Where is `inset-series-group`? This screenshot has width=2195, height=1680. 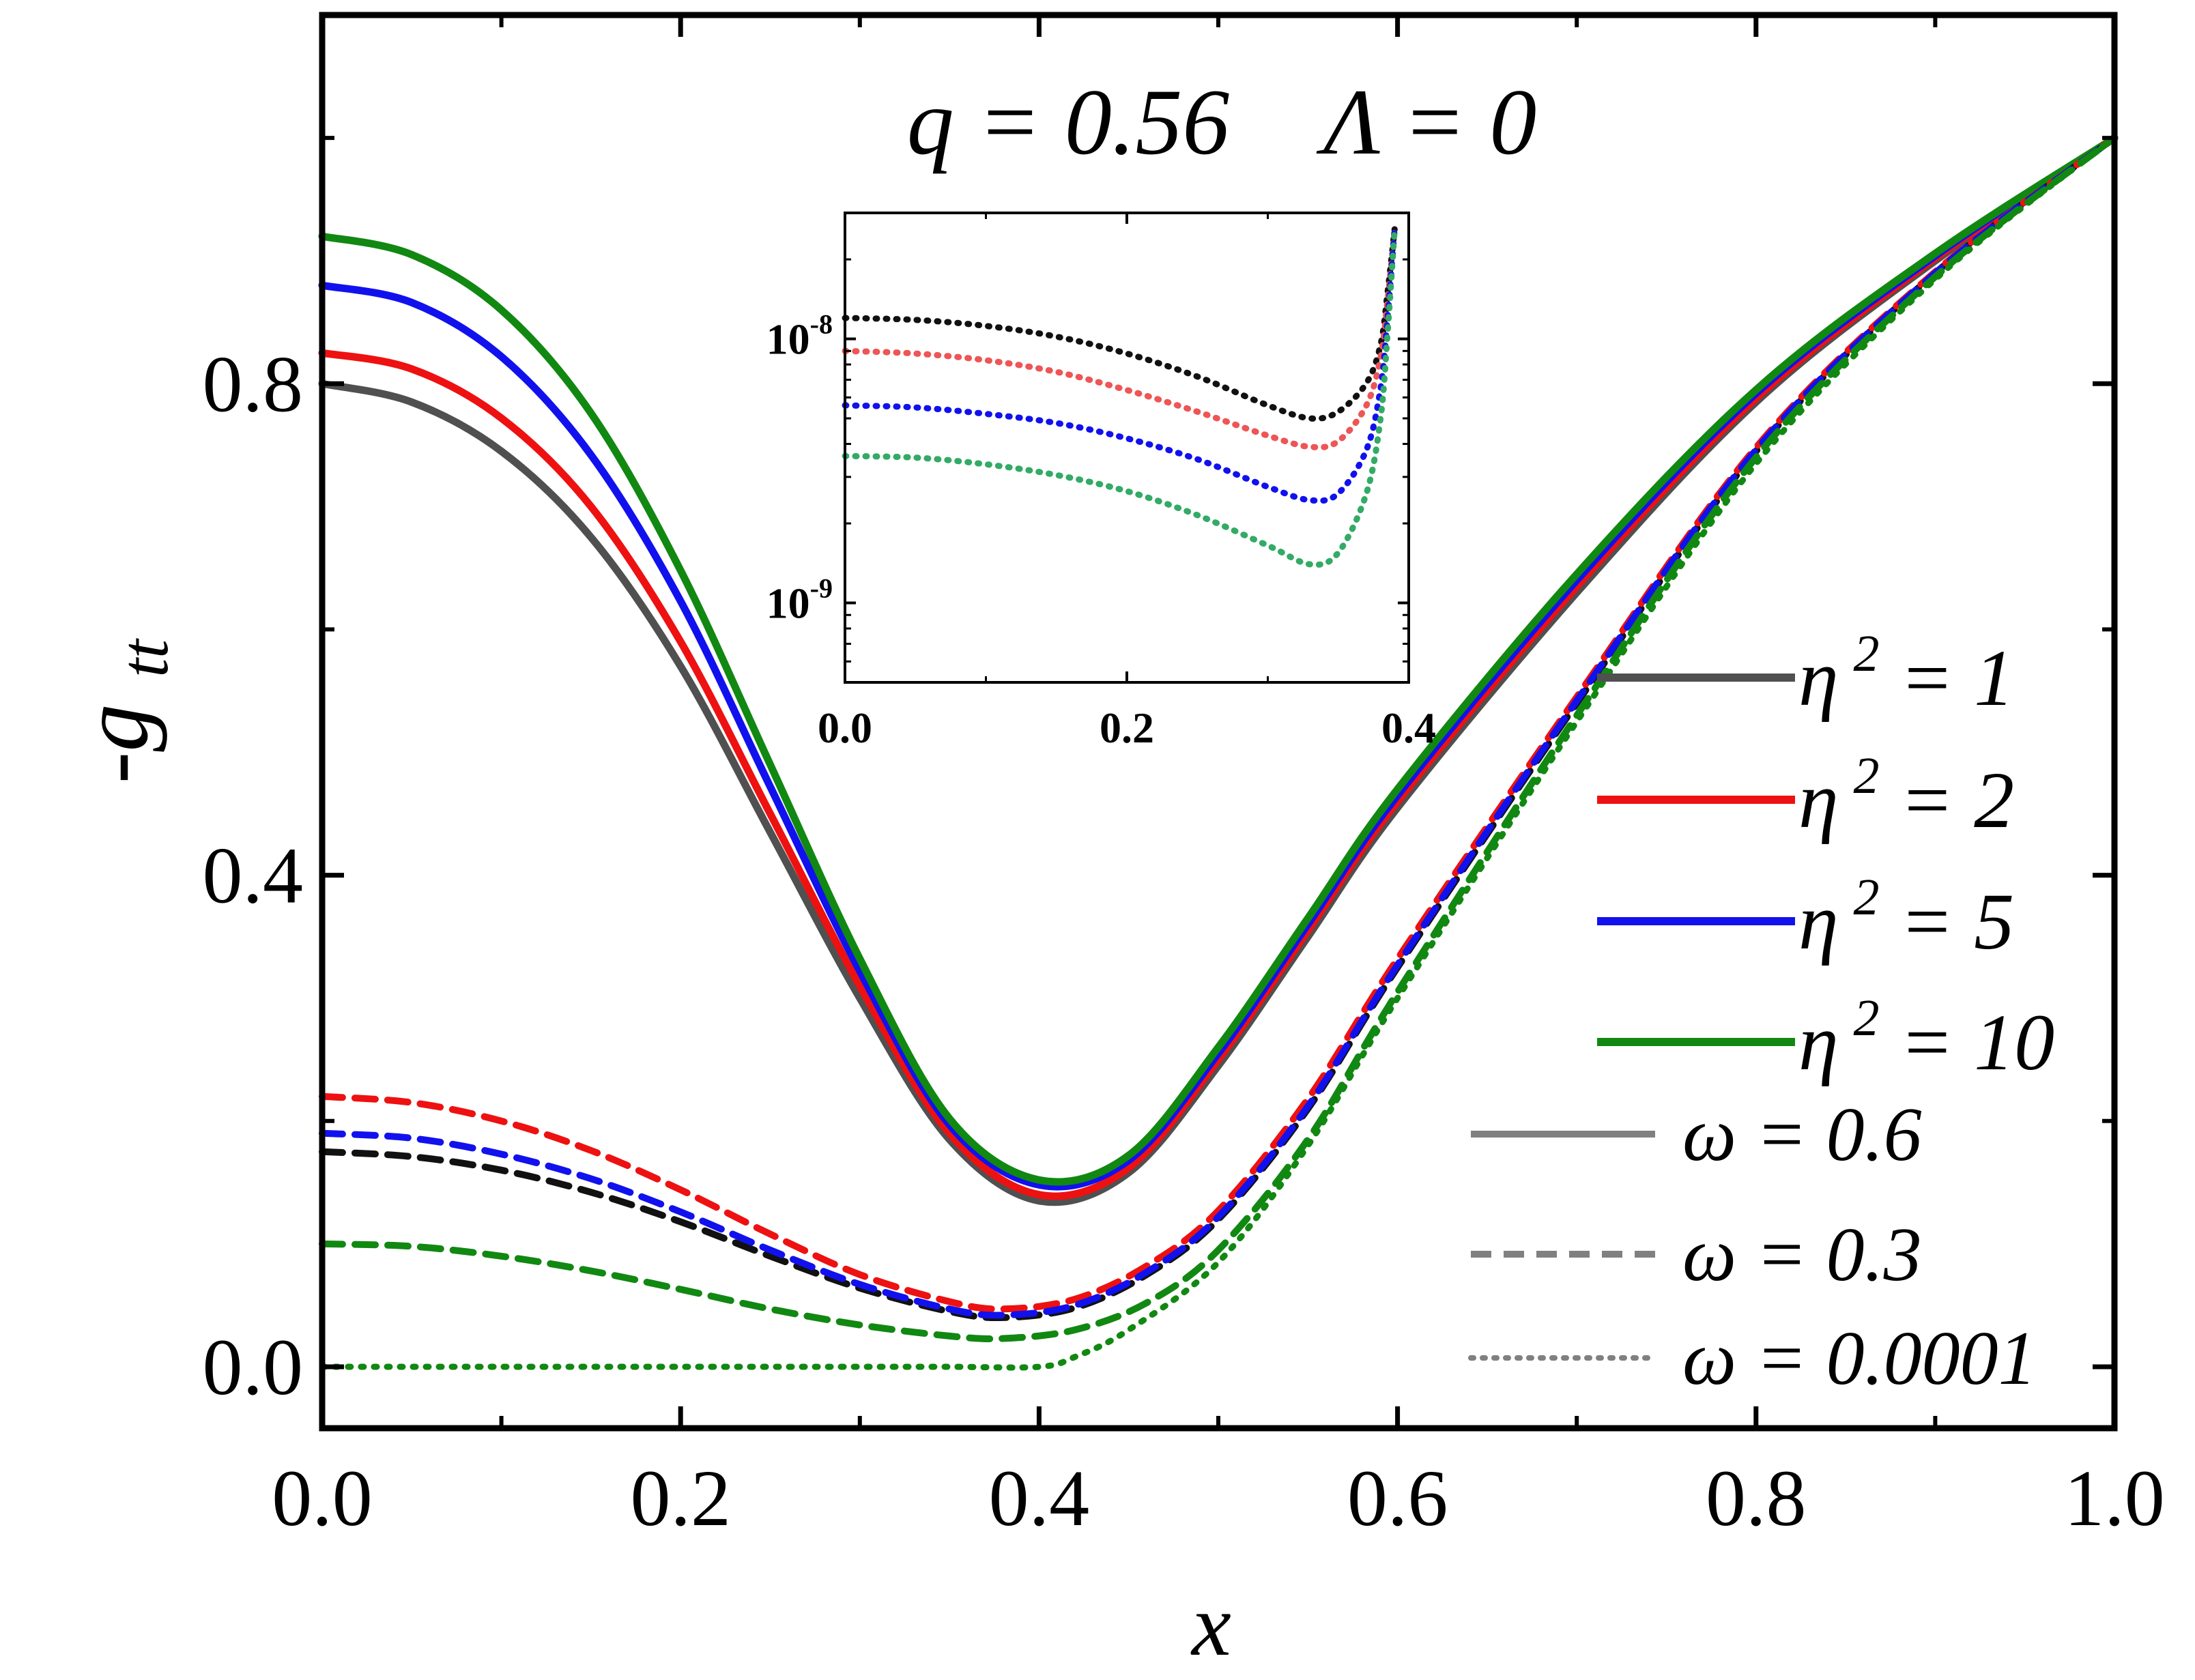
inset-series-group is located at coordinates (1120, 397).